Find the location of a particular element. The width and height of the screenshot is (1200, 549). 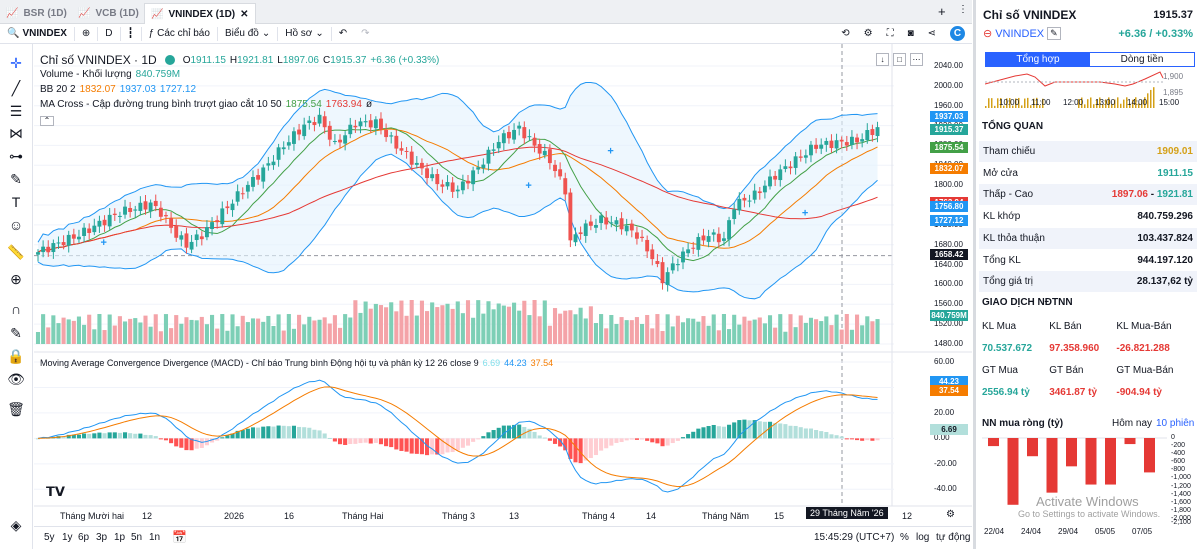

lock-icon: 🔒 is located at coordinates (16, 355).